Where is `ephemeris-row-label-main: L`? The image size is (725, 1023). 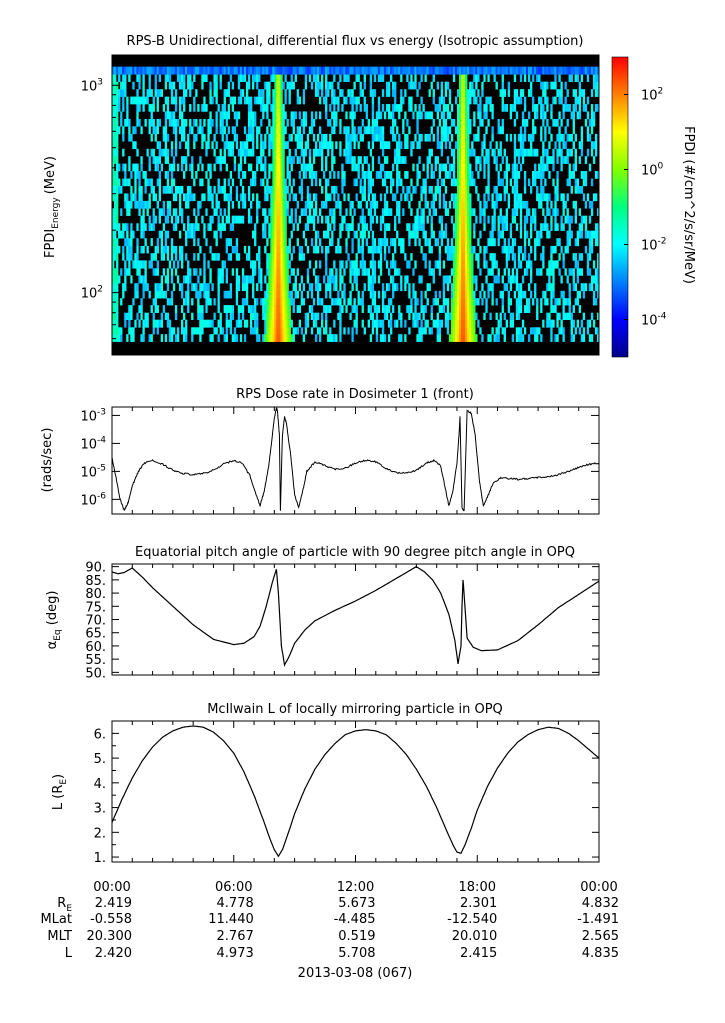
ephemeris-row-label-main: L is located at coordinates (69, 953).